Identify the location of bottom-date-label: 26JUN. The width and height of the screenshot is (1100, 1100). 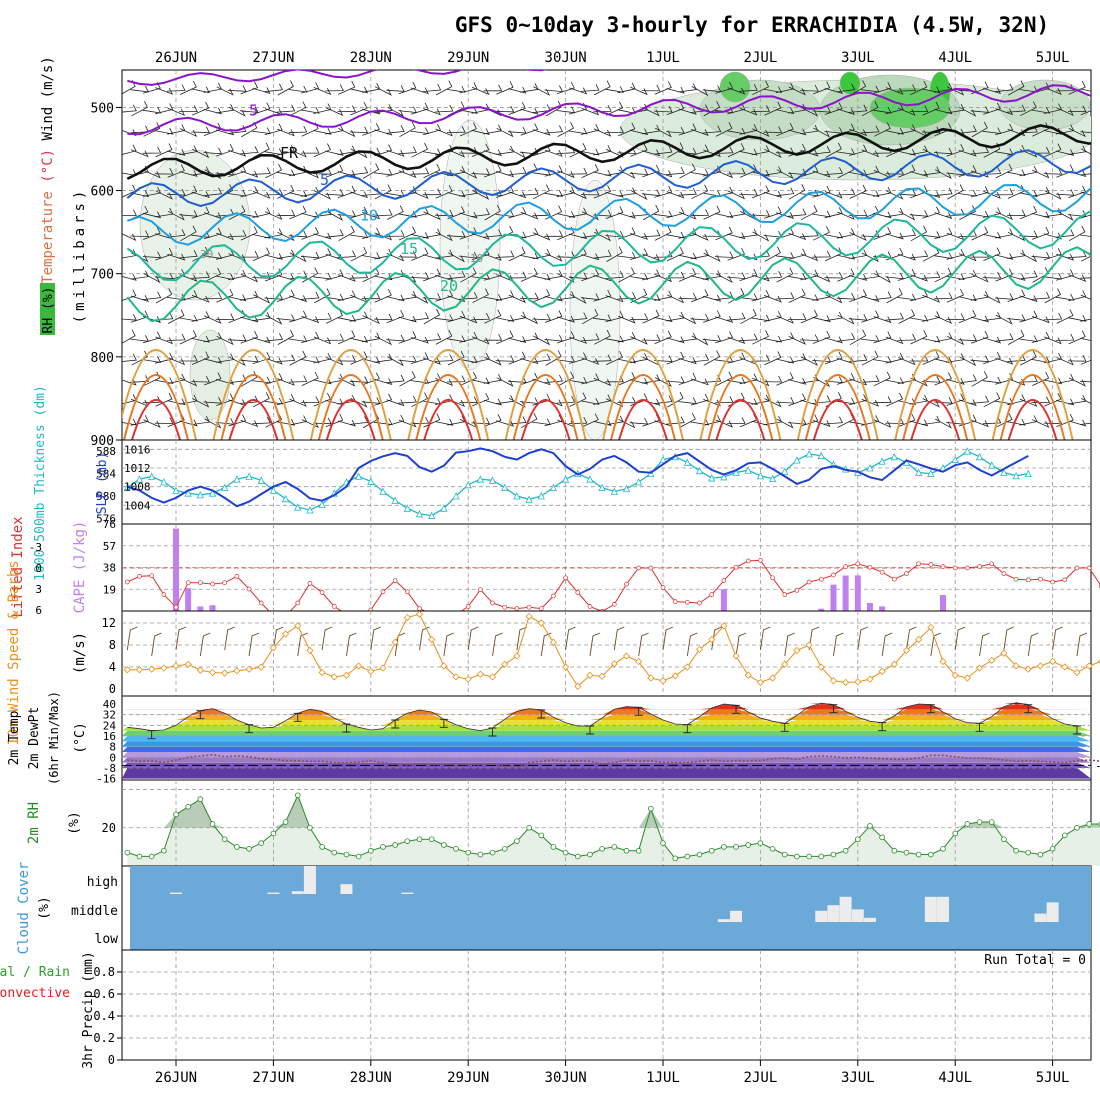
(176, 1078).